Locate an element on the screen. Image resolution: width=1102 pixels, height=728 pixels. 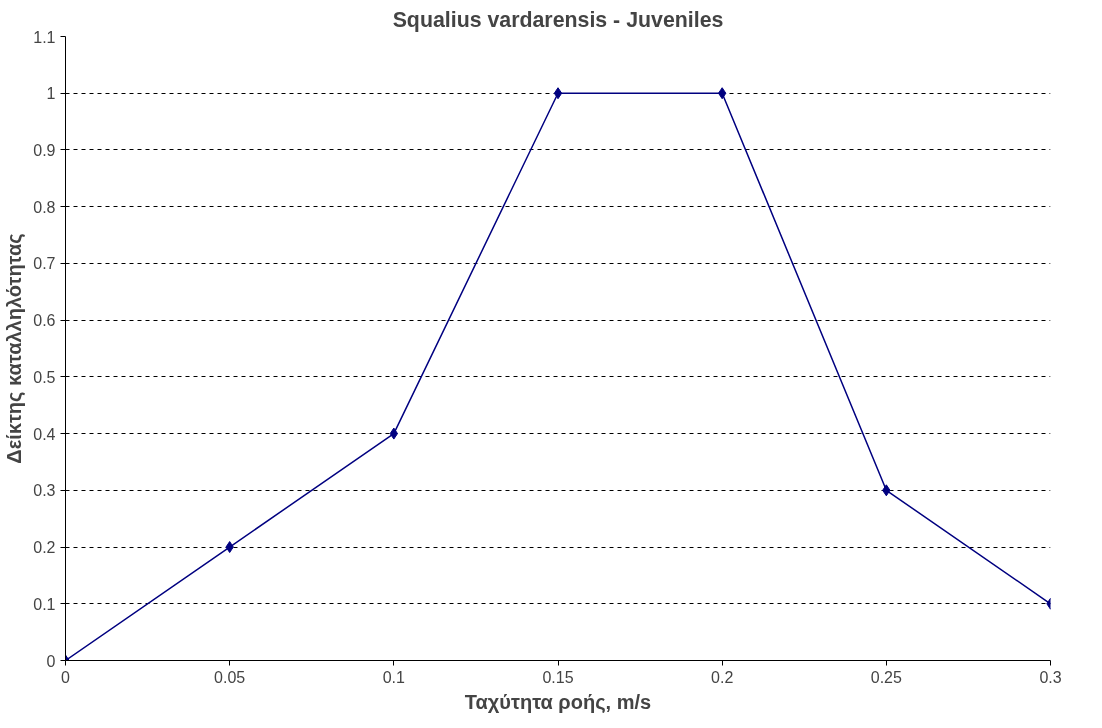
y-tick-label: 1 is located at coordinates (51, 94).